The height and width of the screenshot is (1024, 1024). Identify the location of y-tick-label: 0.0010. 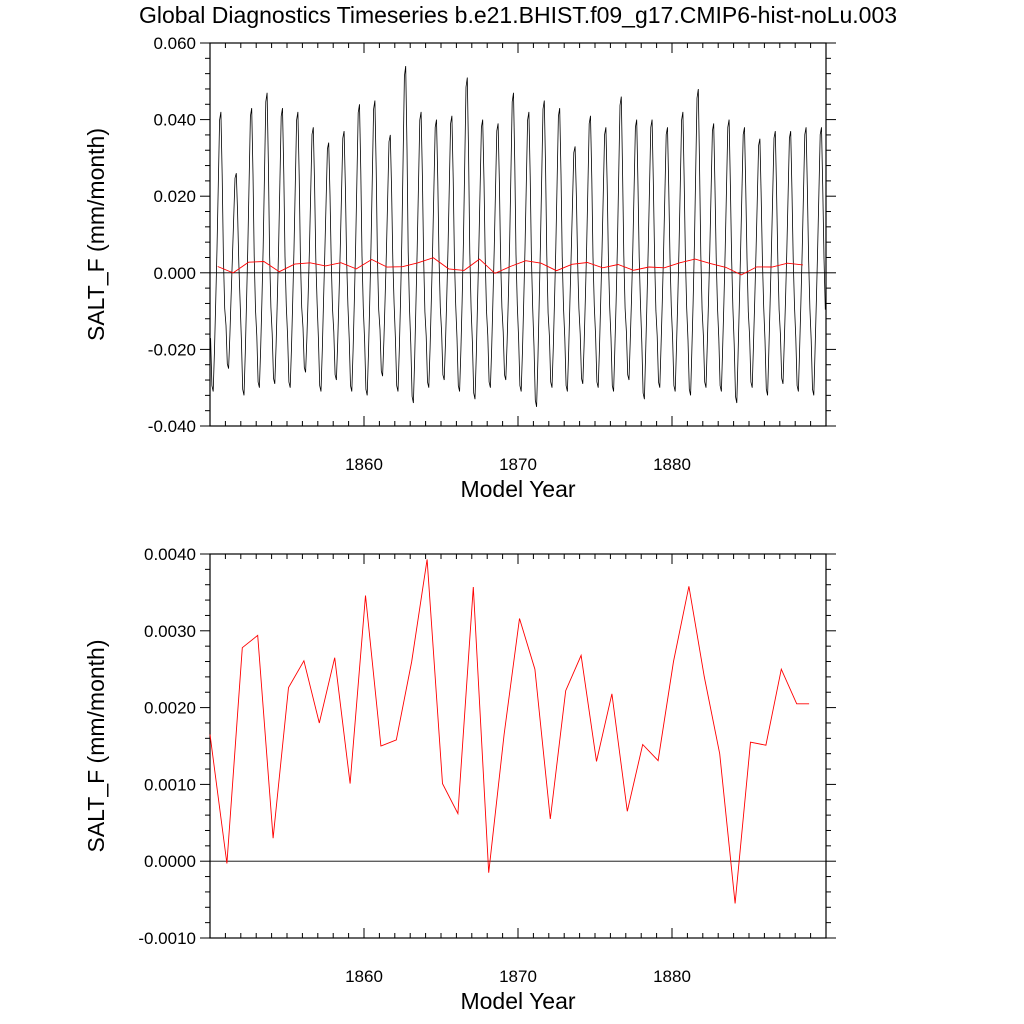
(170, 784).